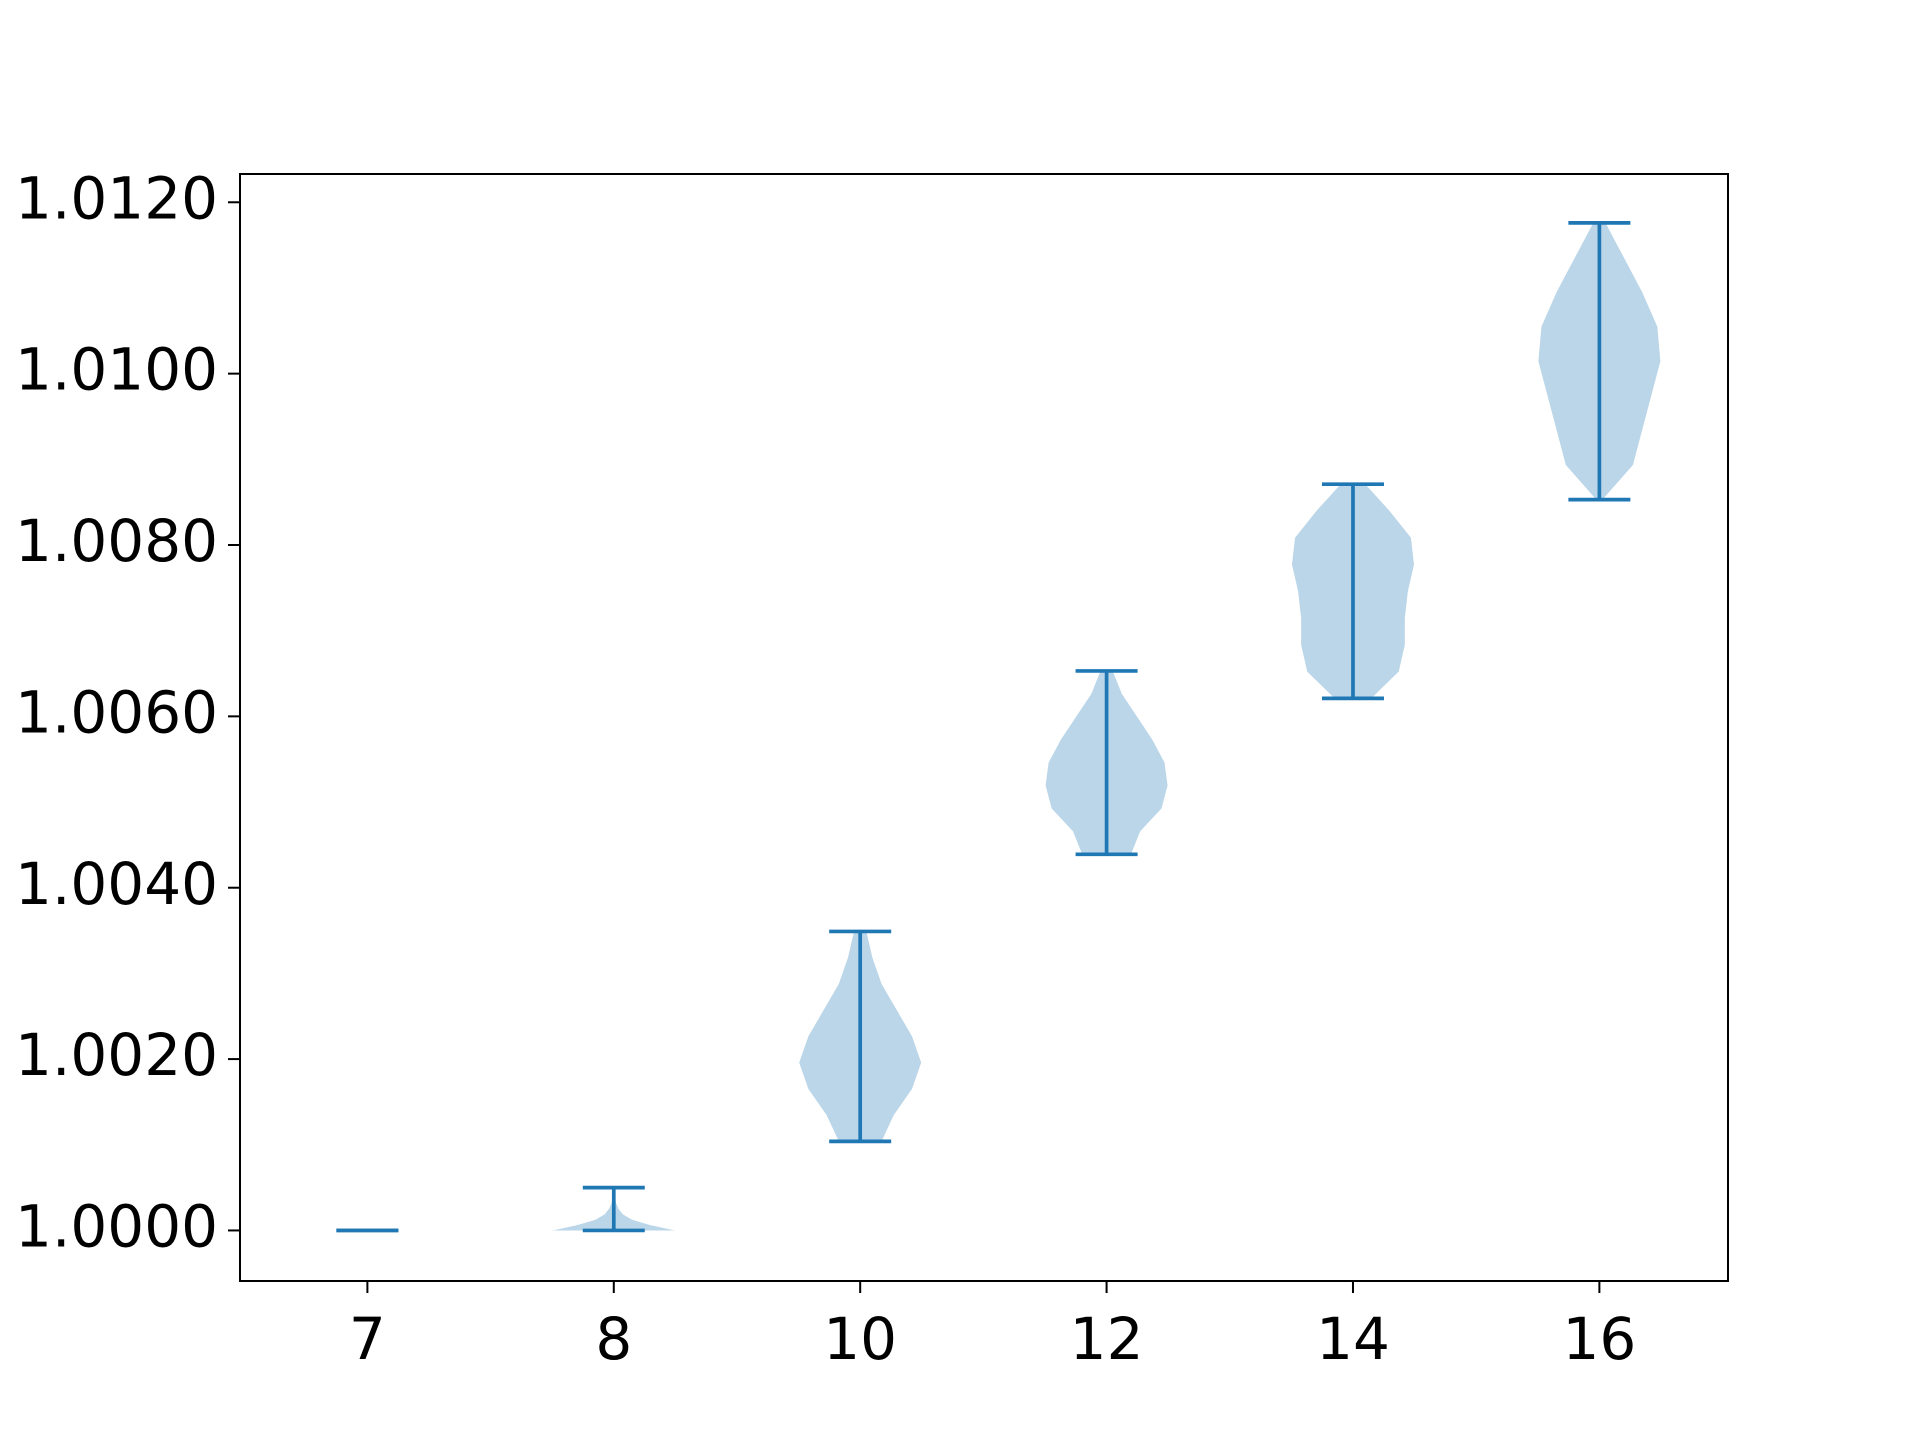  Describe the element at coordinates (1107, 1339) in the screenshot. I see `x-tick-label: 12` at that location.